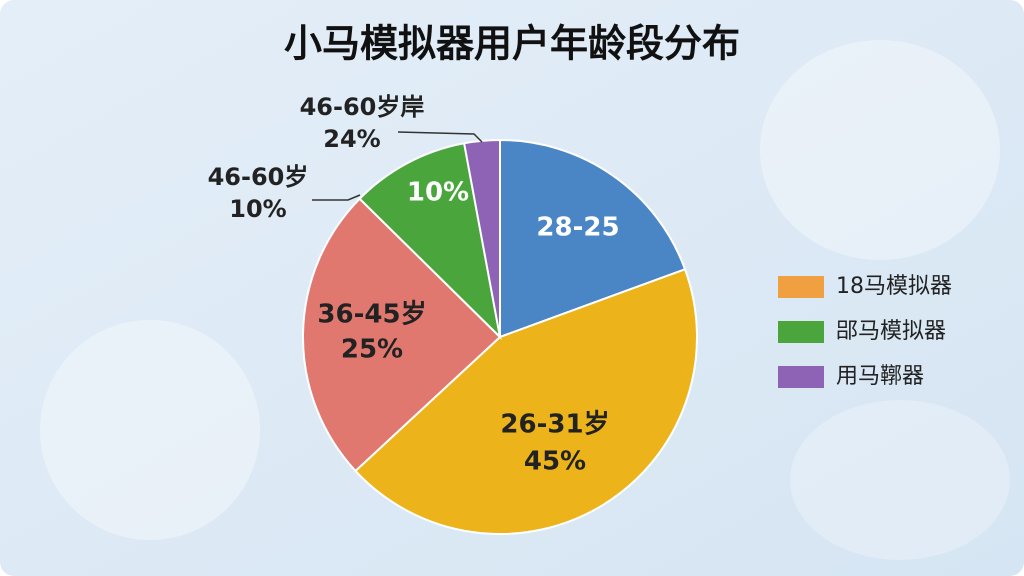 This screenshot has height=576, width=1024. Describe the element at coordinates (554, 424) in the screenshot. I see `slice-label: 26-31岁` at that location.